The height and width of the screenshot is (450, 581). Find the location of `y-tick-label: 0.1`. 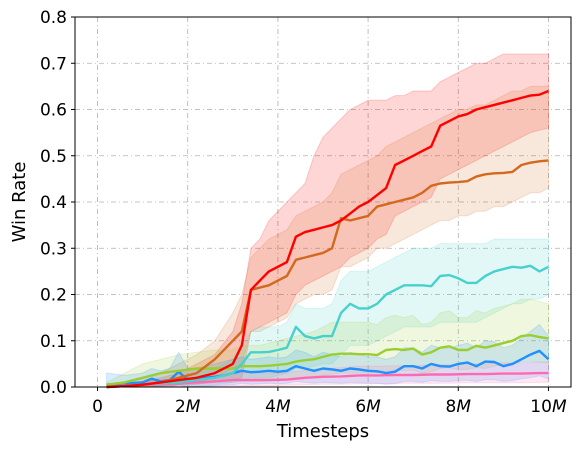

y-tick-label: 0.1 is located at coordinates (53, 342).